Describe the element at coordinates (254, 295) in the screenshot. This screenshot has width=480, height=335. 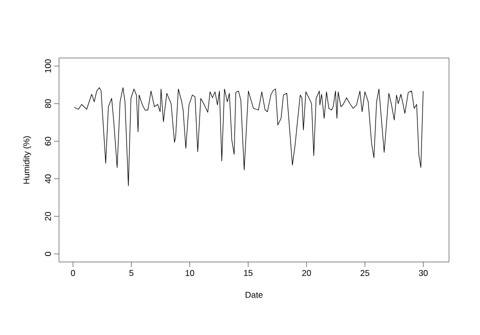
I see `x-axis-title: Date` at that location.